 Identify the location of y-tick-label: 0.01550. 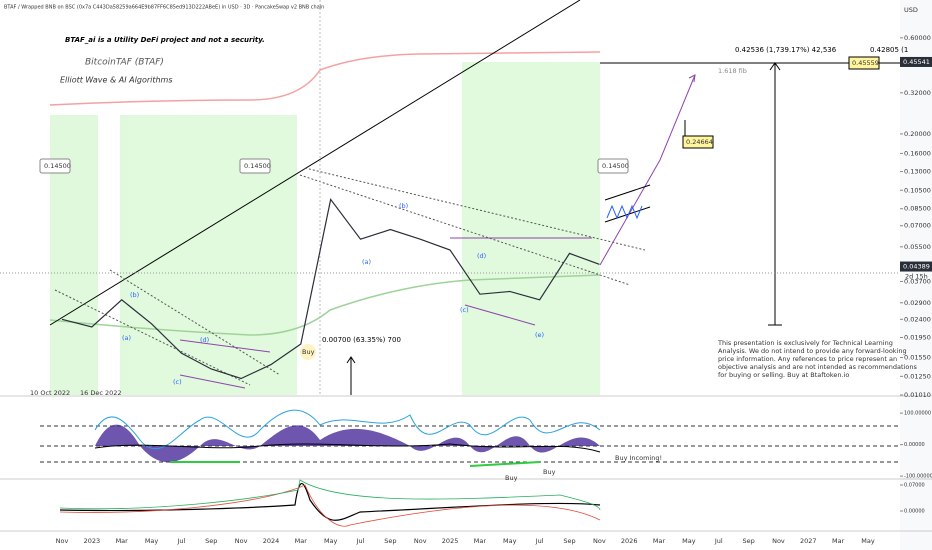
(917, 358).